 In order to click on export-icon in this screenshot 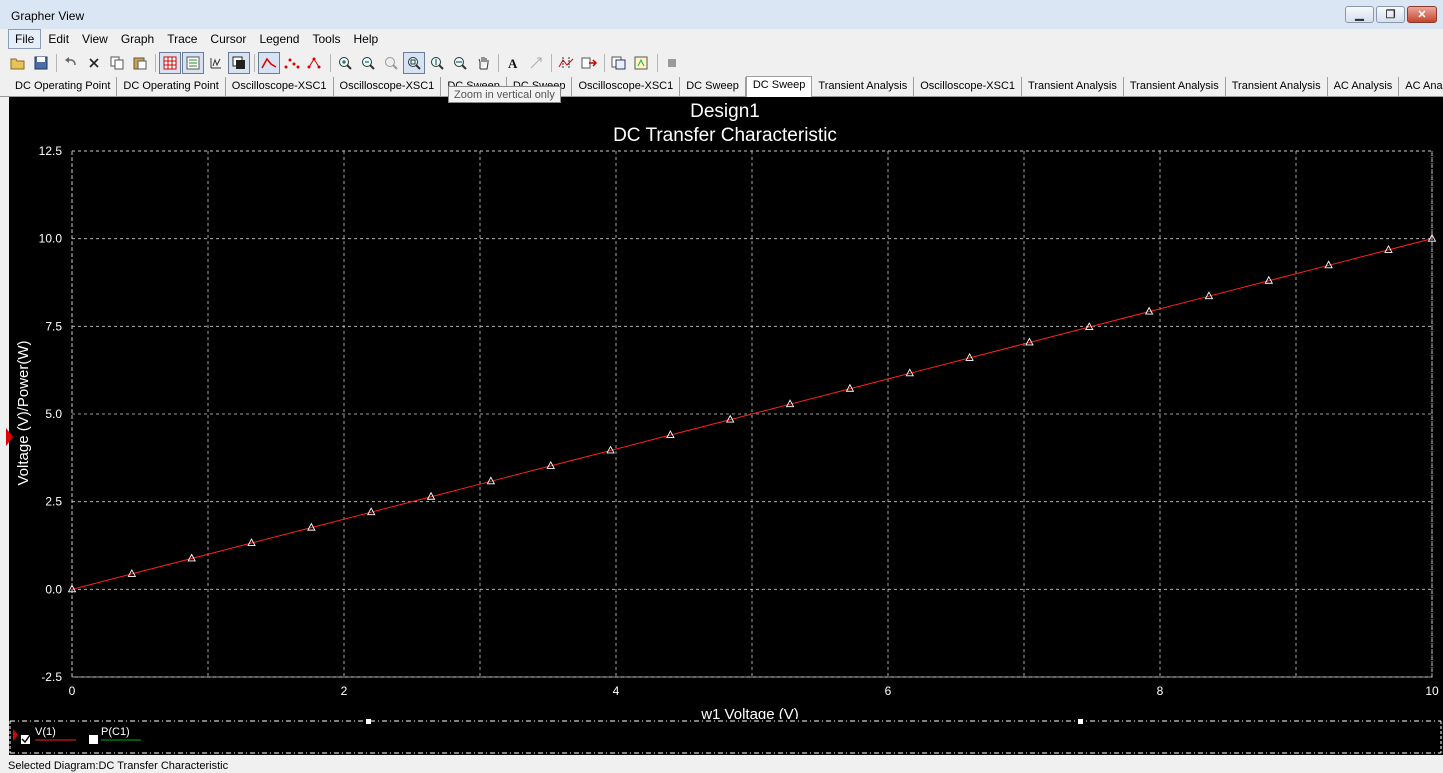, I will do `click(589, 63)`.